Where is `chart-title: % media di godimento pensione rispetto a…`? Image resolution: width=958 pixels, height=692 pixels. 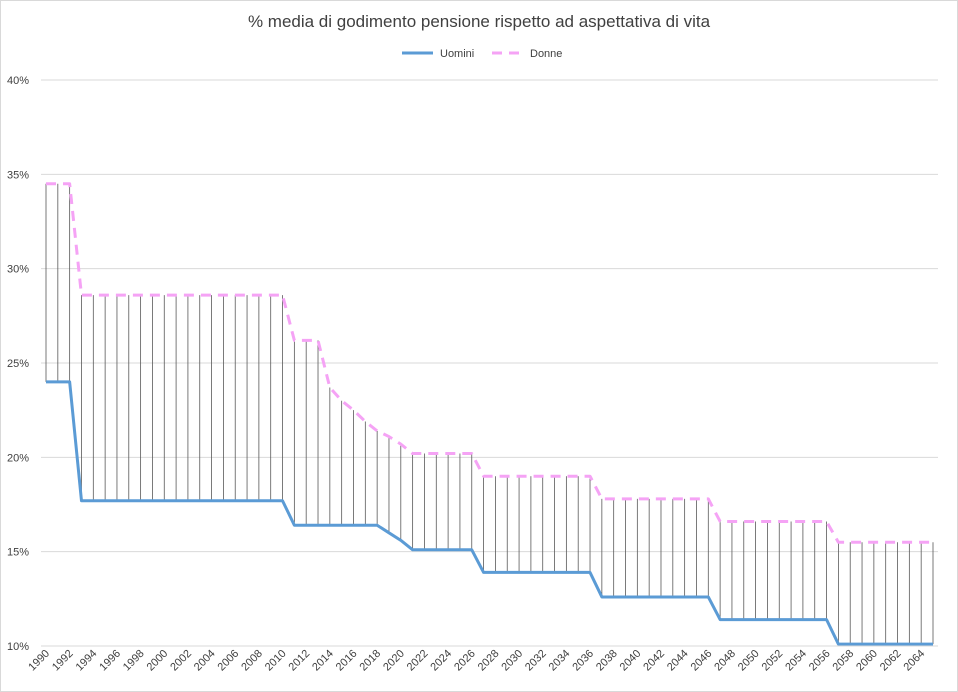 chart-title: % media di godimento pensione rispetto a… is located at coordinates (479, 21).